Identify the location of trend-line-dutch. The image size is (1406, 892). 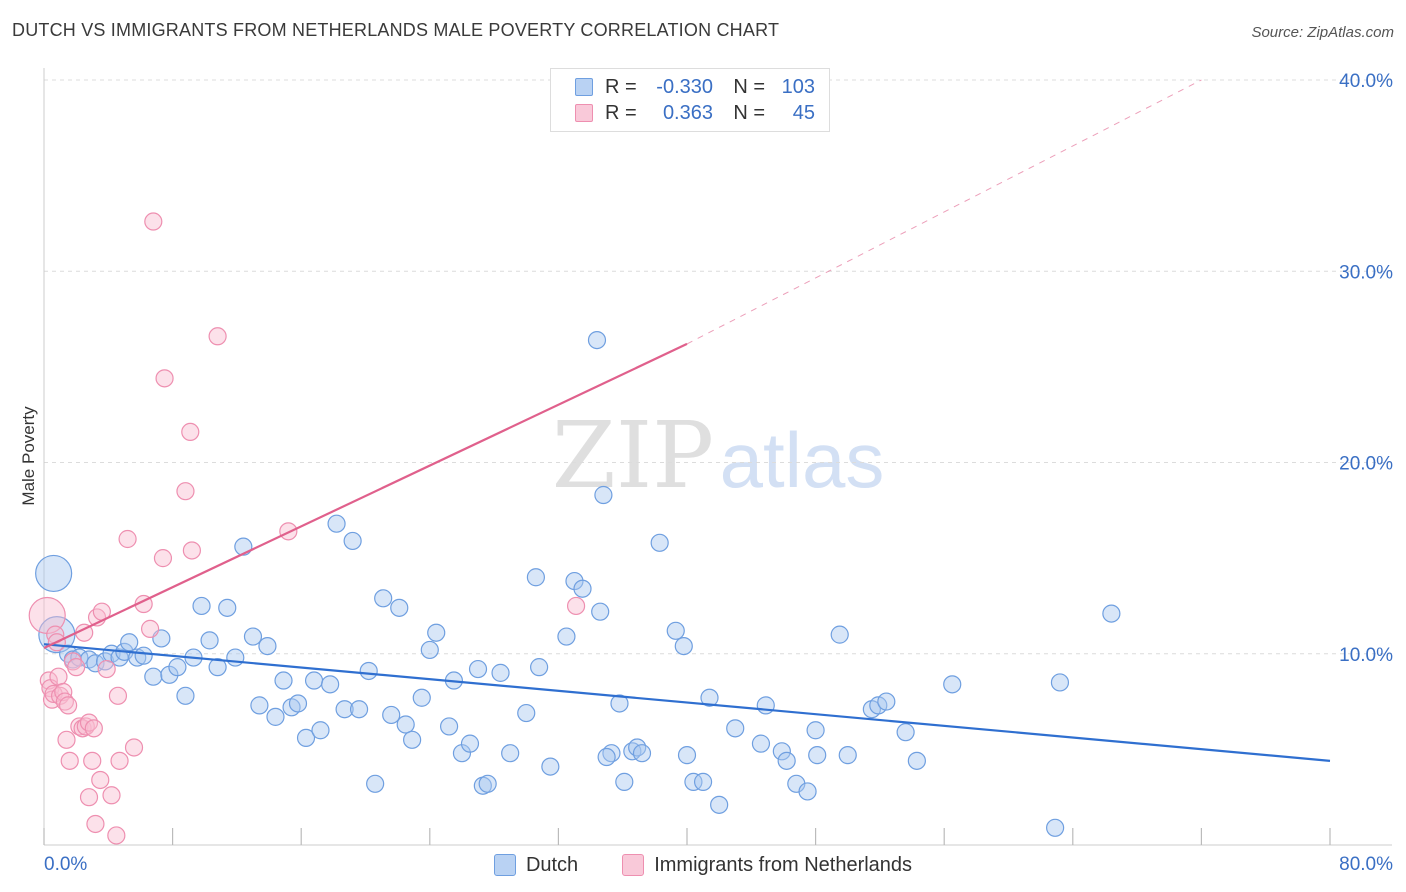
(687, 702).